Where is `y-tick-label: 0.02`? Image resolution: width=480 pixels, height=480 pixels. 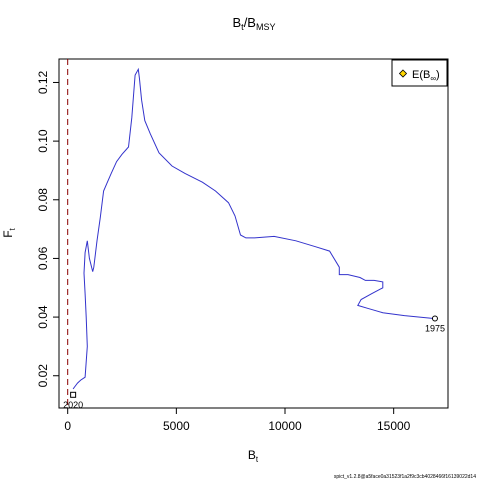
y-tick-label: 0.02 is located at coordinates (43, 376).